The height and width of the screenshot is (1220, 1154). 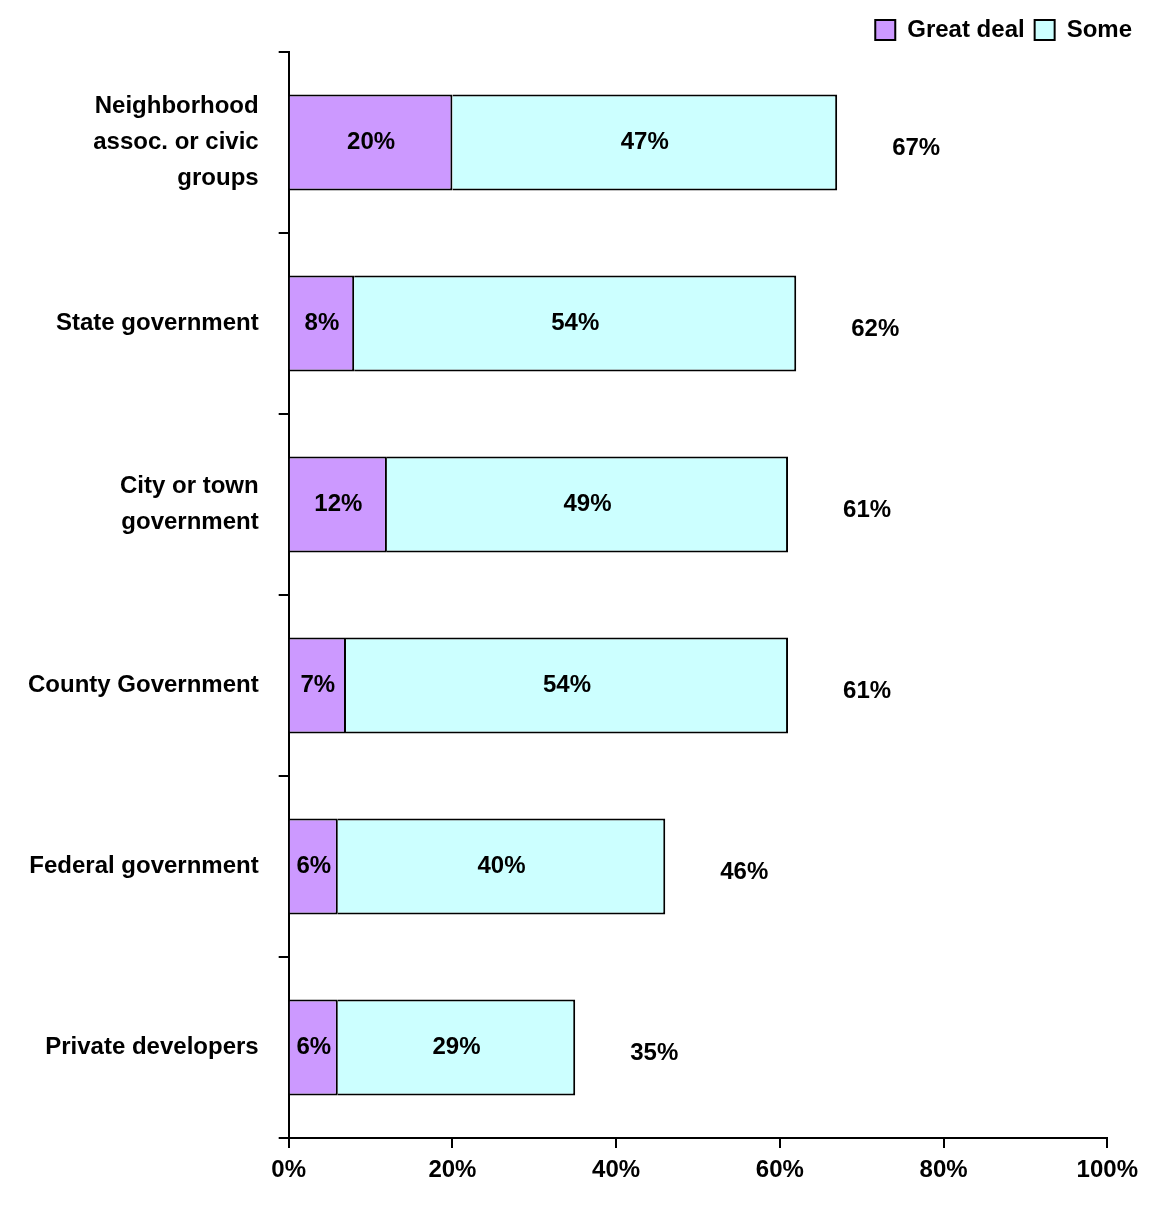 I want to click on x-tick-label: 60%, so click(x=779, y=1169).